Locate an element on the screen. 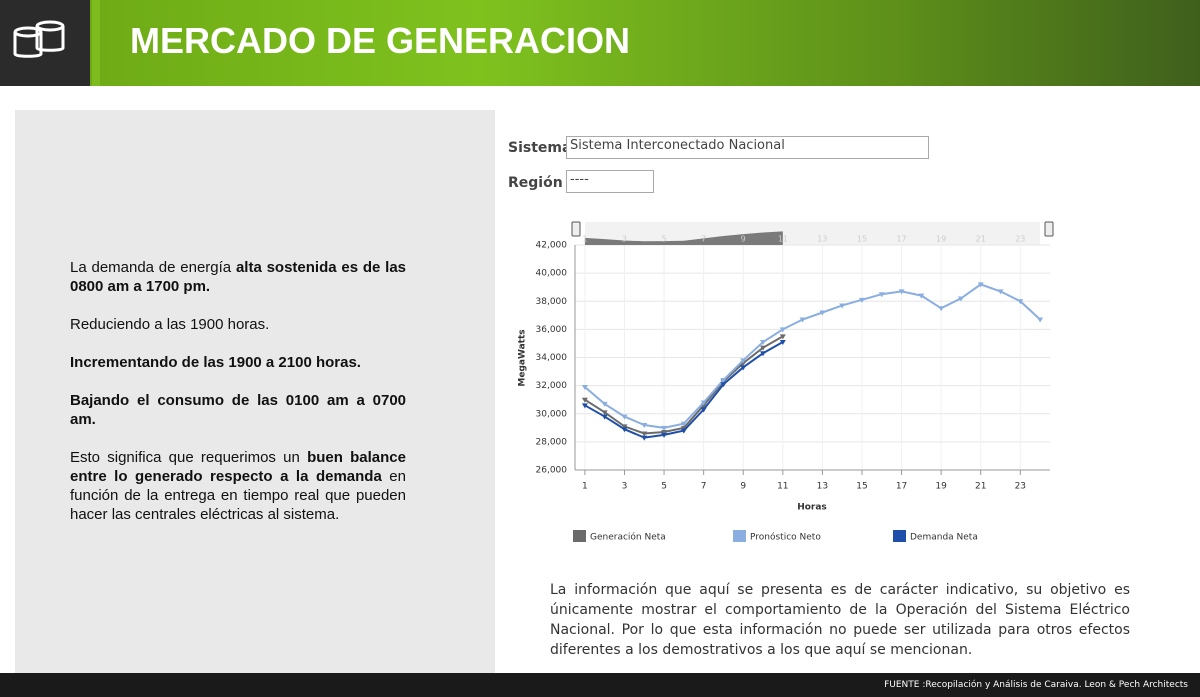 Image resolution: width=1200 pixels, height=697 pixels. y-tick-label: 26,000 is located at coordinates (552, 471).